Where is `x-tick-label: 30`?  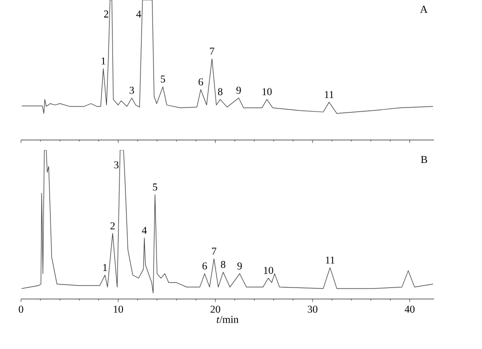 x-tick-label: 30 is located at coordinates (313, 309).